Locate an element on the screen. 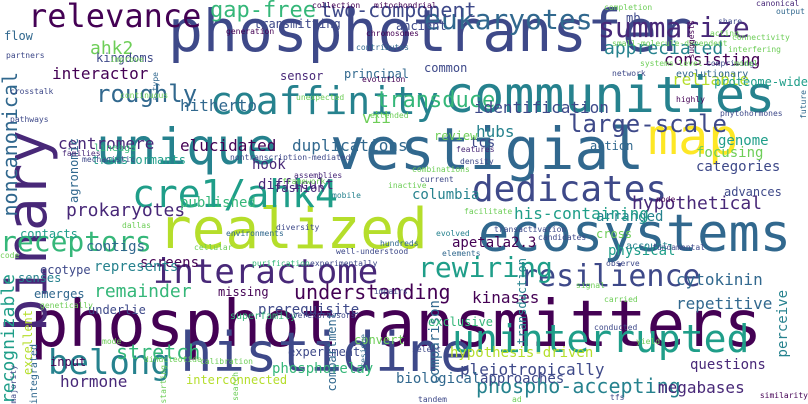 The width and height of the screenshot is (808, 404). word-hundreds: hundreds is located at coordinates (399, 243).